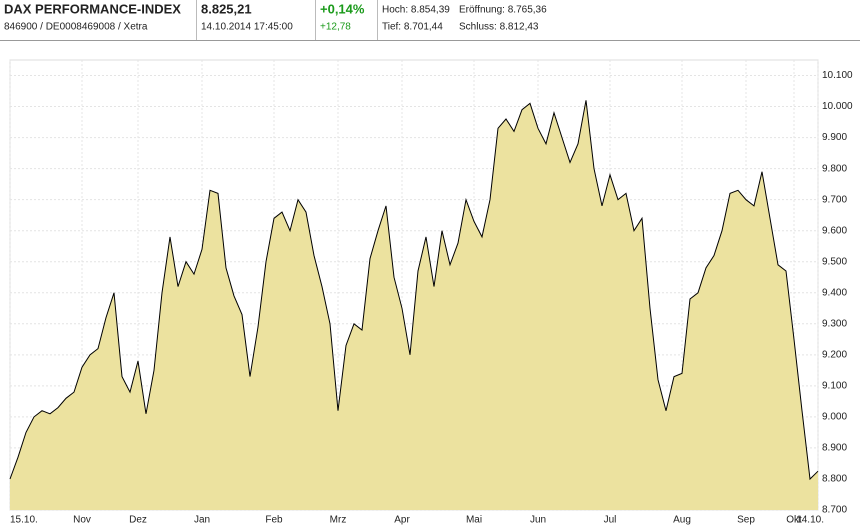 This screenshot has height=529, width=860. I want to click on header-bg, so click(430, 20).